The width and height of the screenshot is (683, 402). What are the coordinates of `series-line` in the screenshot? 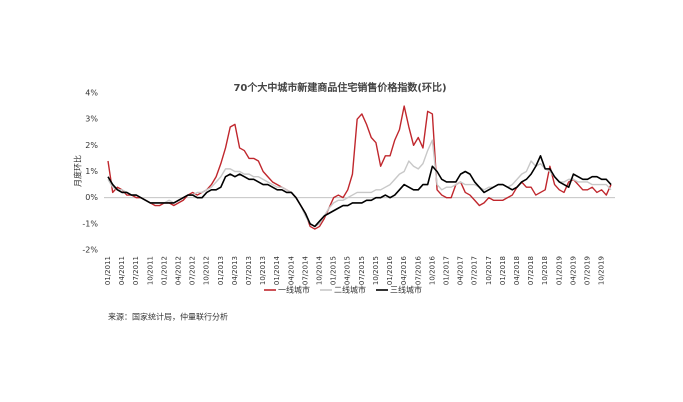 It's located at (359, 191).